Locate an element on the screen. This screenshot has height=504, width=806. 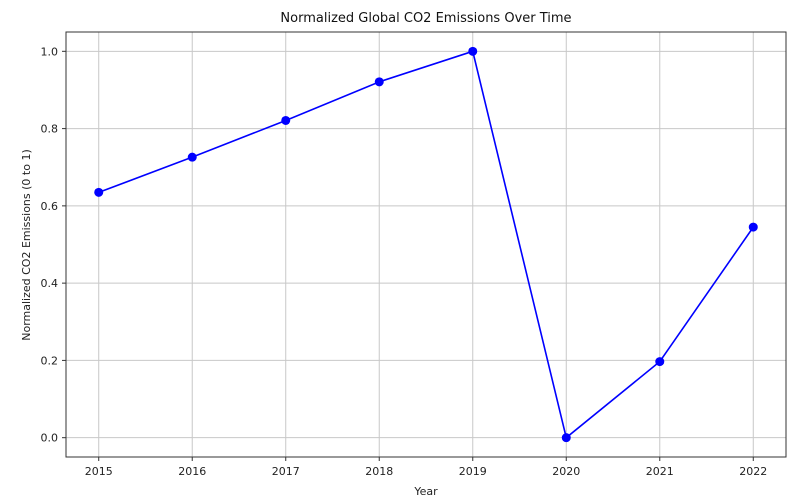
data-point-2020 is located at coordinates (566, 438).